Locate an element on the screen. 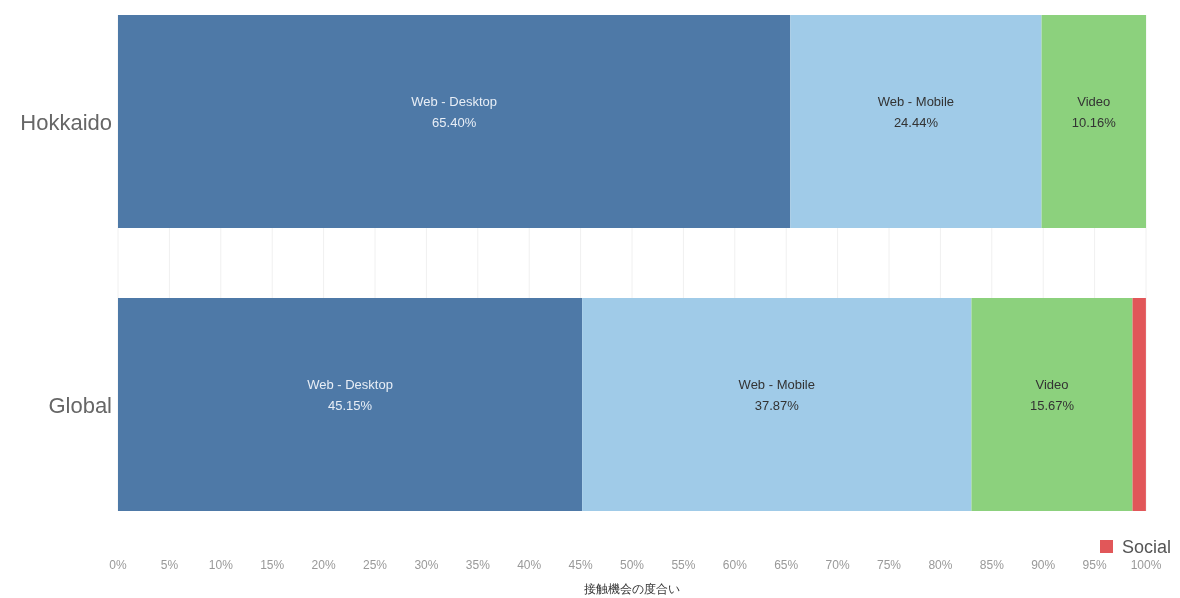  text: Video is located at coordinates (1052, 384).